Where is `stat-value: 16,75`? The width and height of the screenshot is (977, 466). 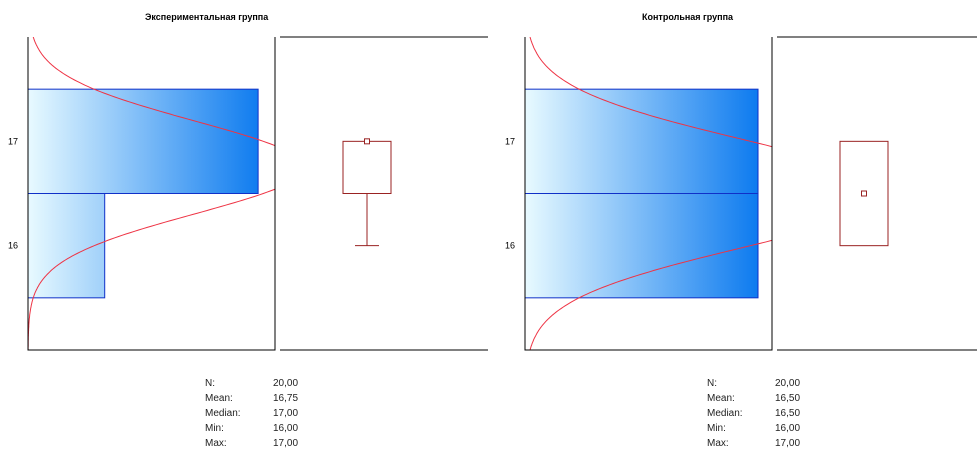 stat-value: 16,75 is located at coordinates (286, 398).